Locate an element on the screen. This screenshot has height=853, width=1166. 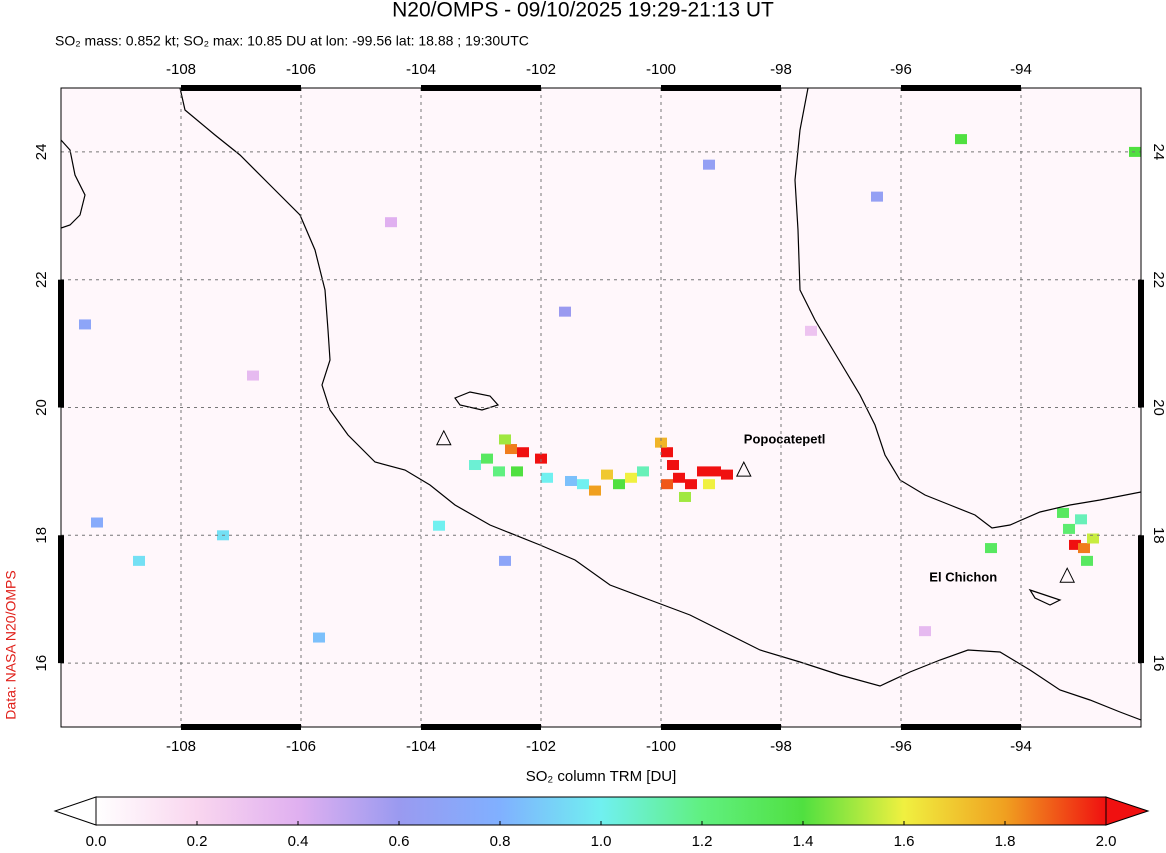
volcano-label: El Chichon is located at coordinates (963, 577).